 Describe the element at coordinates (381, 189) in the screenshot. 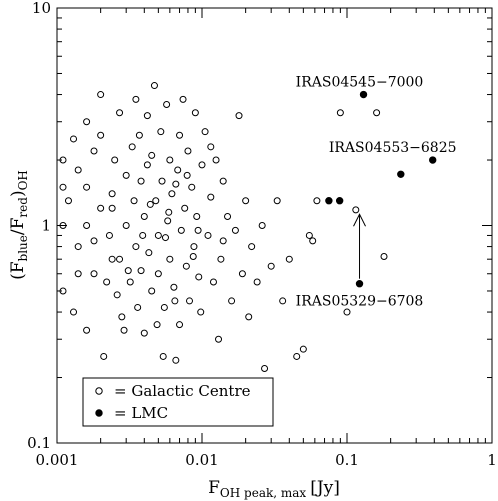

I see `lmc-series` at that location.